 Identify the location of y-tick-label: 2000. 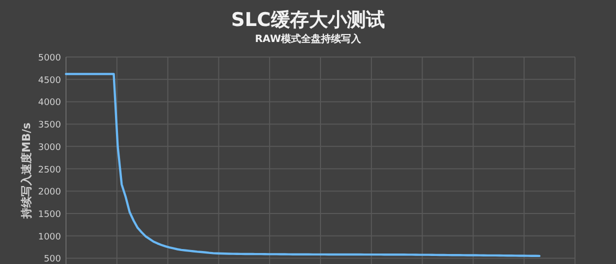
(50, 193).